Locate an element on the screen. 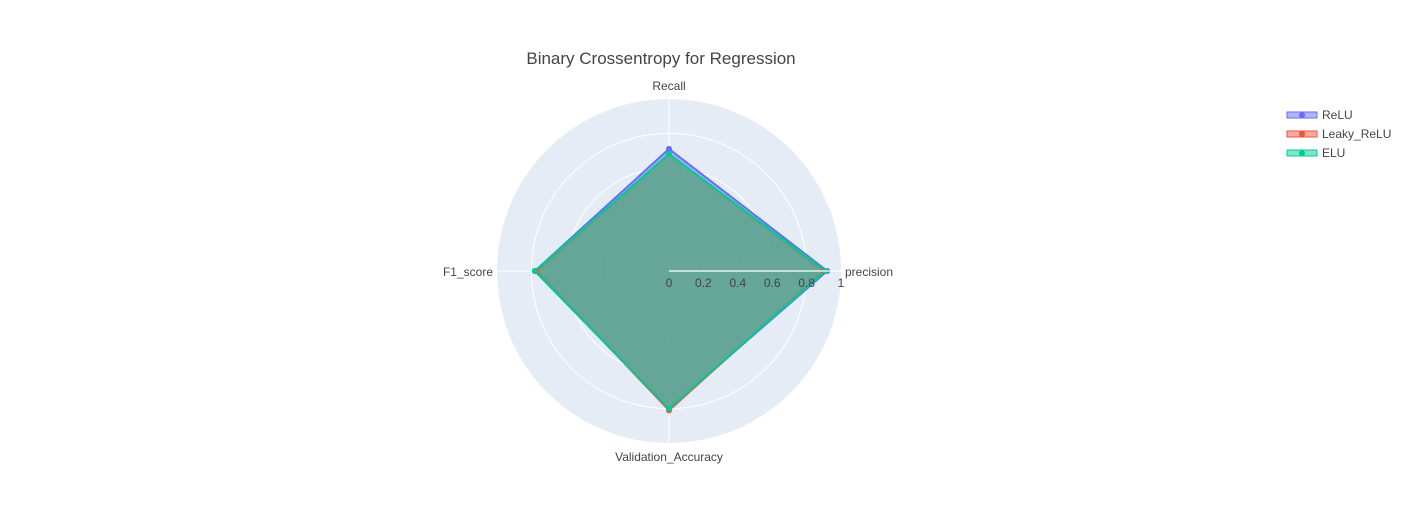 The width and height of the screenshot is (1413, 525). axis-label-validation-accuracy: Validation_Accuracy is located at coordinates (669, 457).